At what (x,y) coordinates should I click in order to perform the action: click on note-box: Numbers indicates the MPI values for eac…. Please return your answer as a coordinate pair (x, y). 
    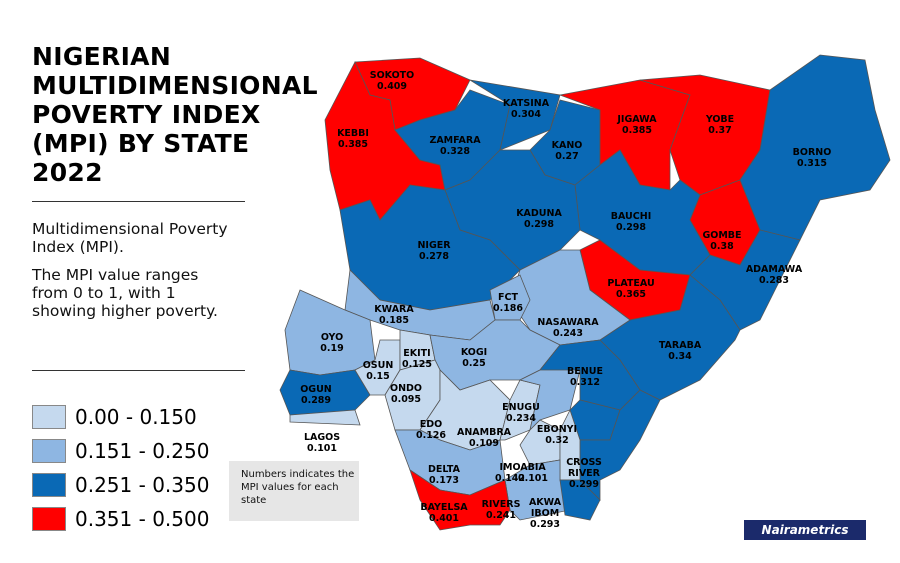
    Looking at the image, I should click on (294, 491).